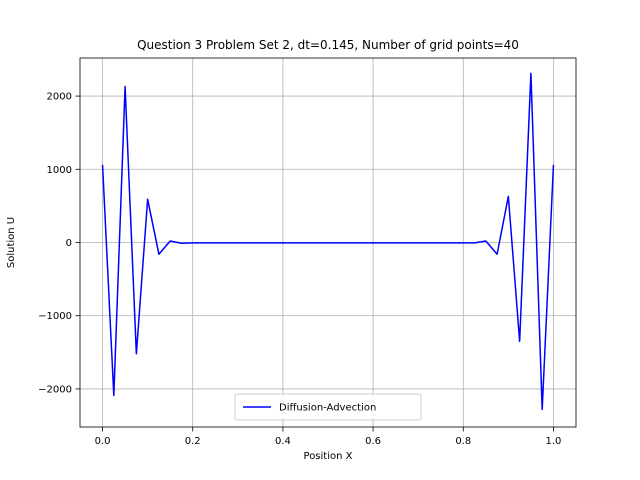  What do you see at coordinates (11, 242) in the screenshot?
I see `y-axis-label: Solution U` at bounding box center [11, 242].